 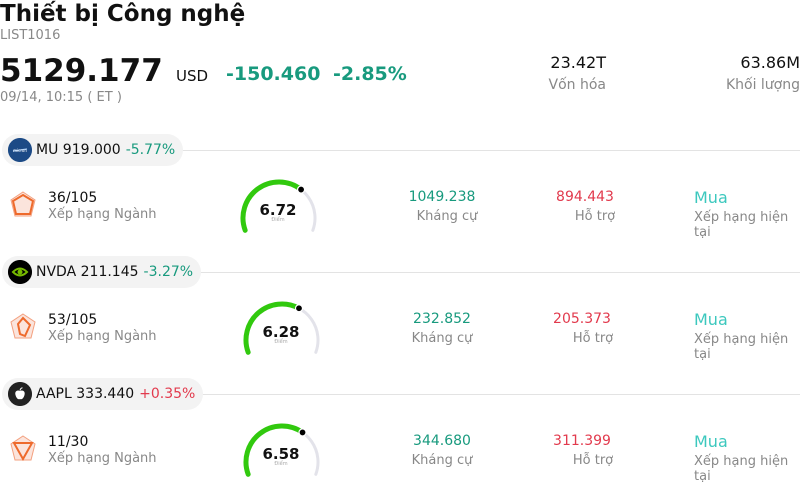 What do you see at coordinates (123, 14) in the screenshot?
I see `page-title: Thiết bị Công nghệ` at bounding box center [123, 14].